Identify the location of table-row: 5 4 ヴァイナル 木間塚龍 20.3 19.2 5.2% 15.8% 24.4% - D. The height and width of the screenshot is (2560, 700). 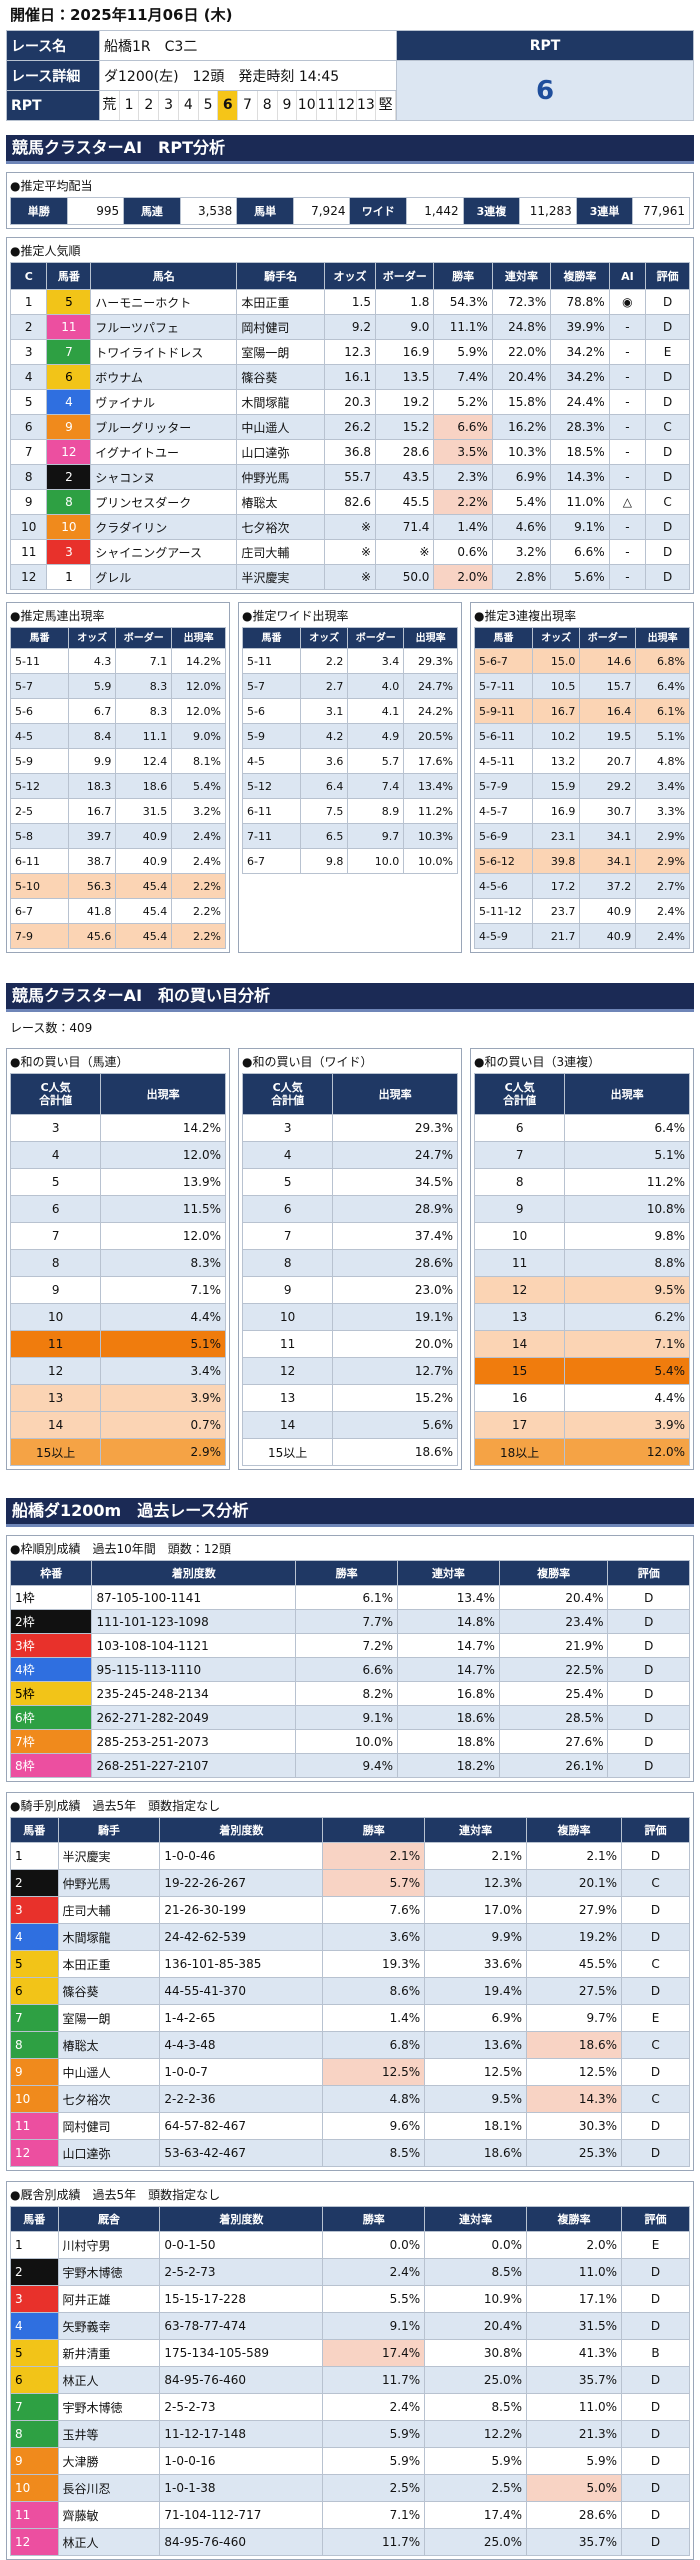
(349, 402).